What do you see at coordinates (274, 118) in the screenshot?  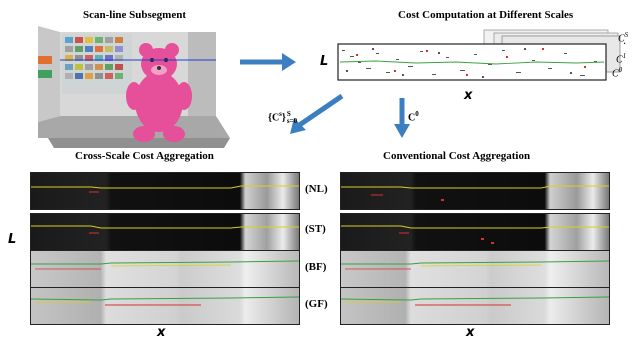 I see `arrow-label-multiscale-main: {C` at bounding box center [274, 118].